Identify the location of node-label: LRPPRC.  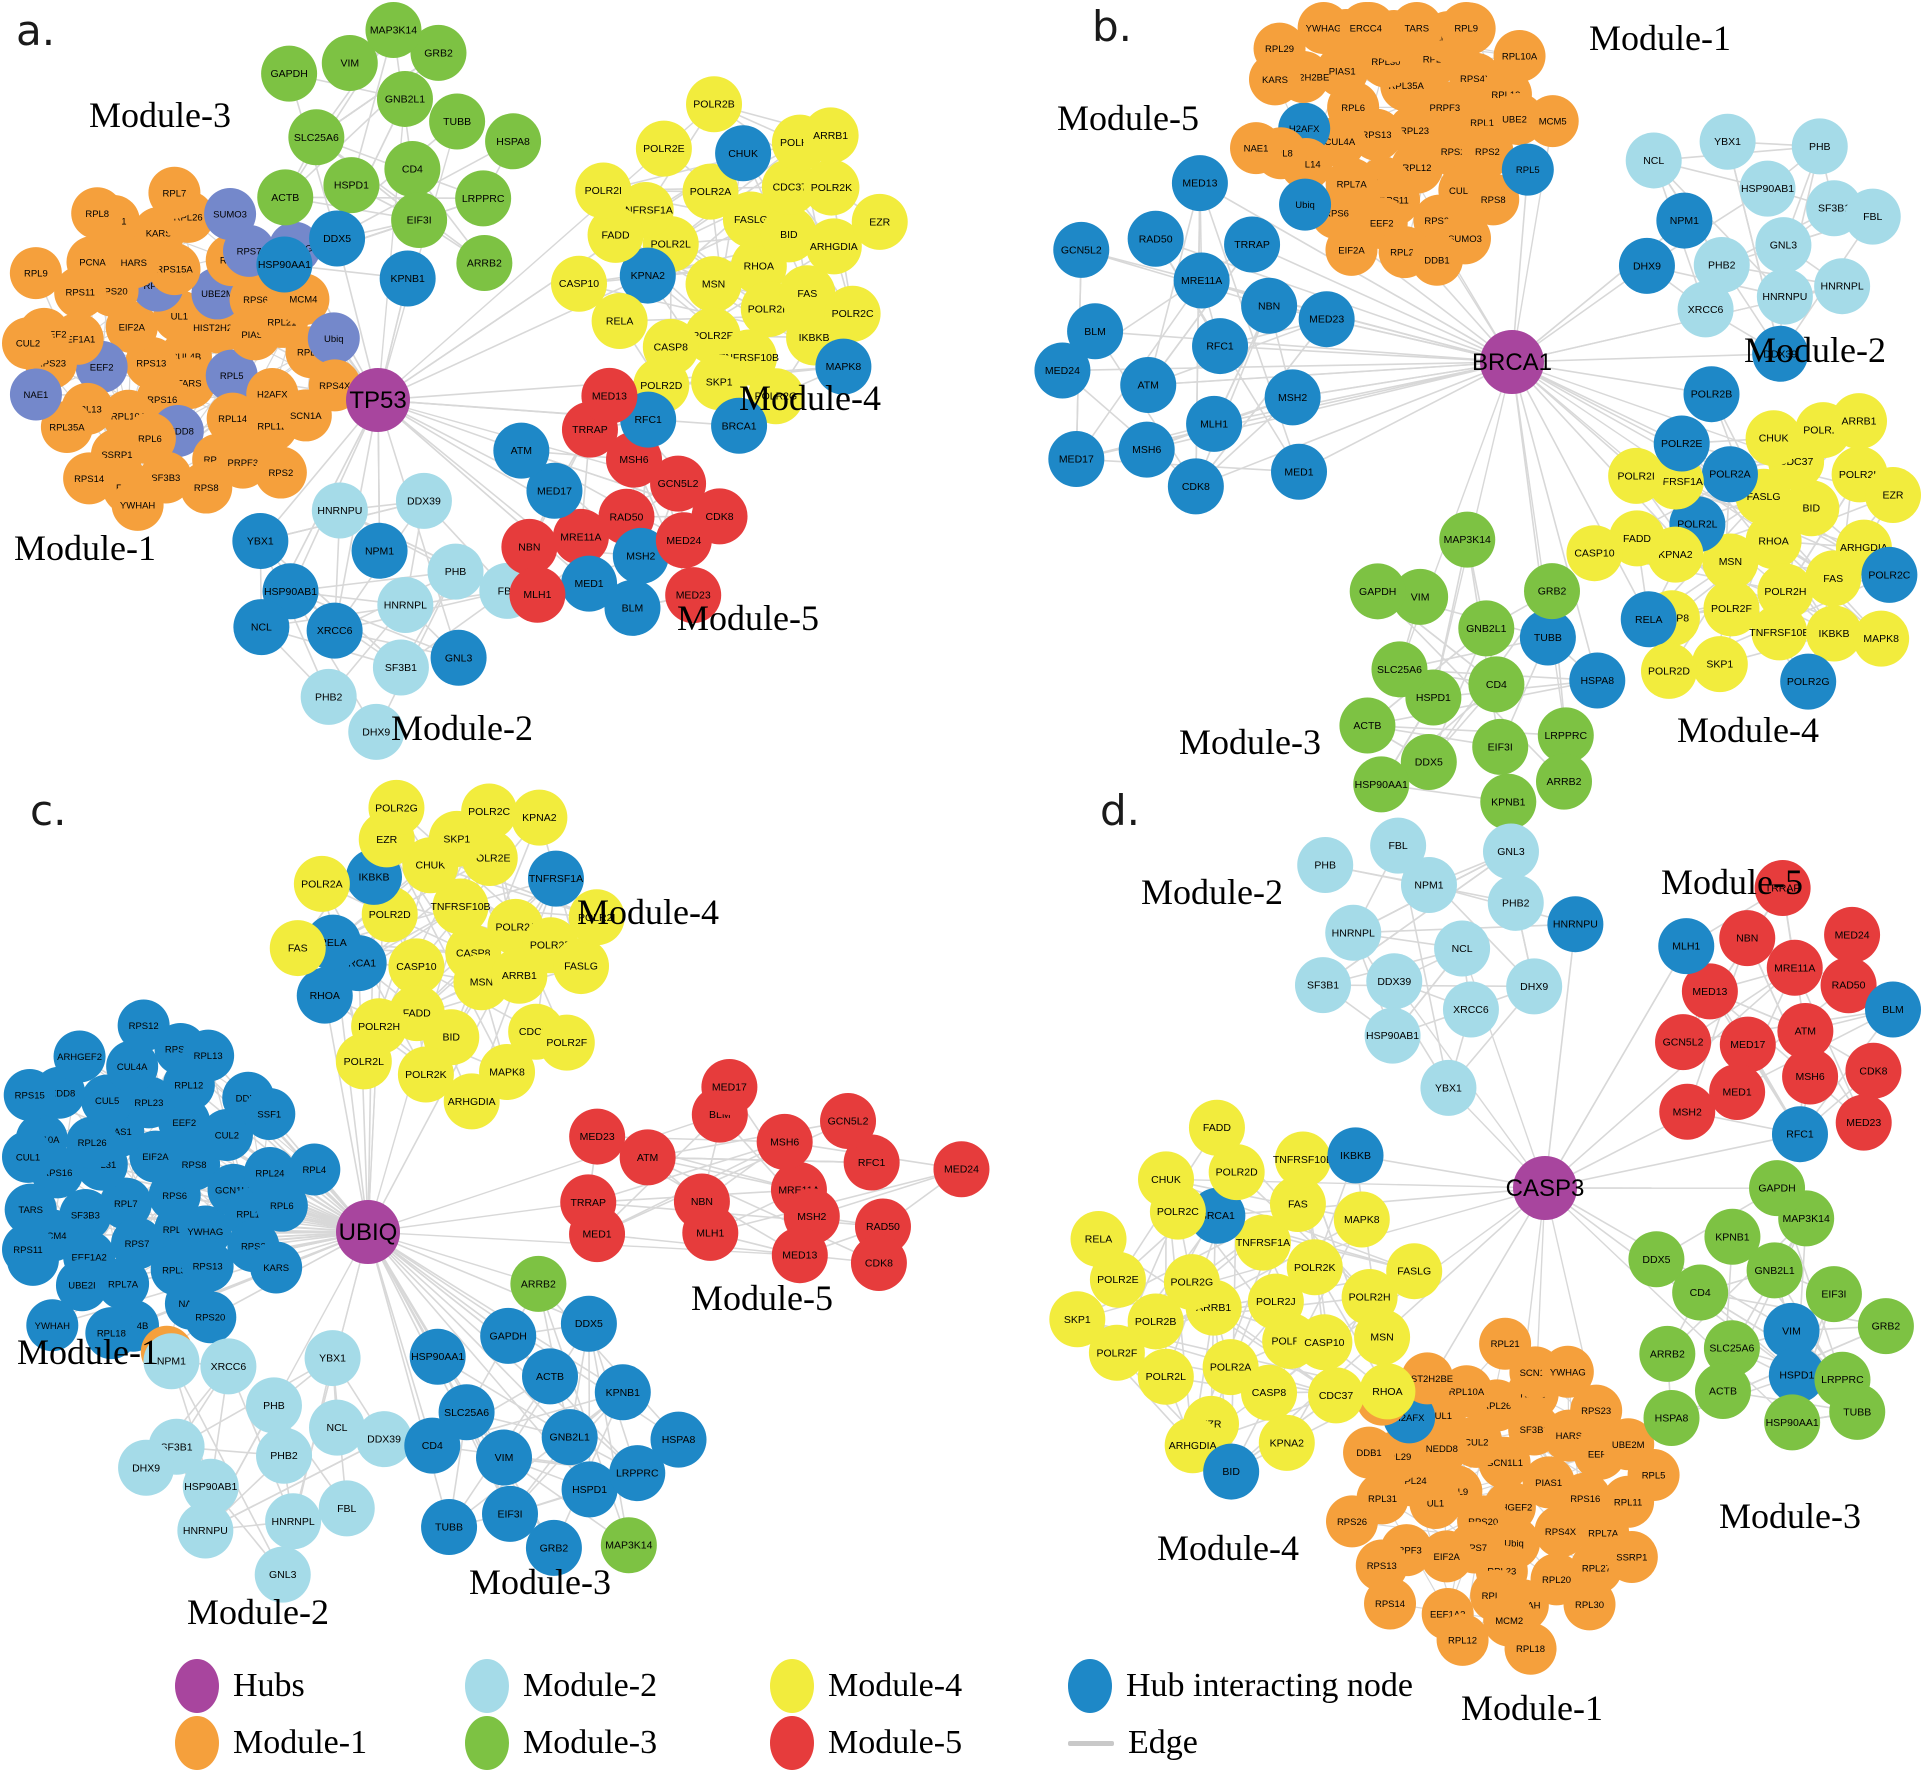
(637, 1474).